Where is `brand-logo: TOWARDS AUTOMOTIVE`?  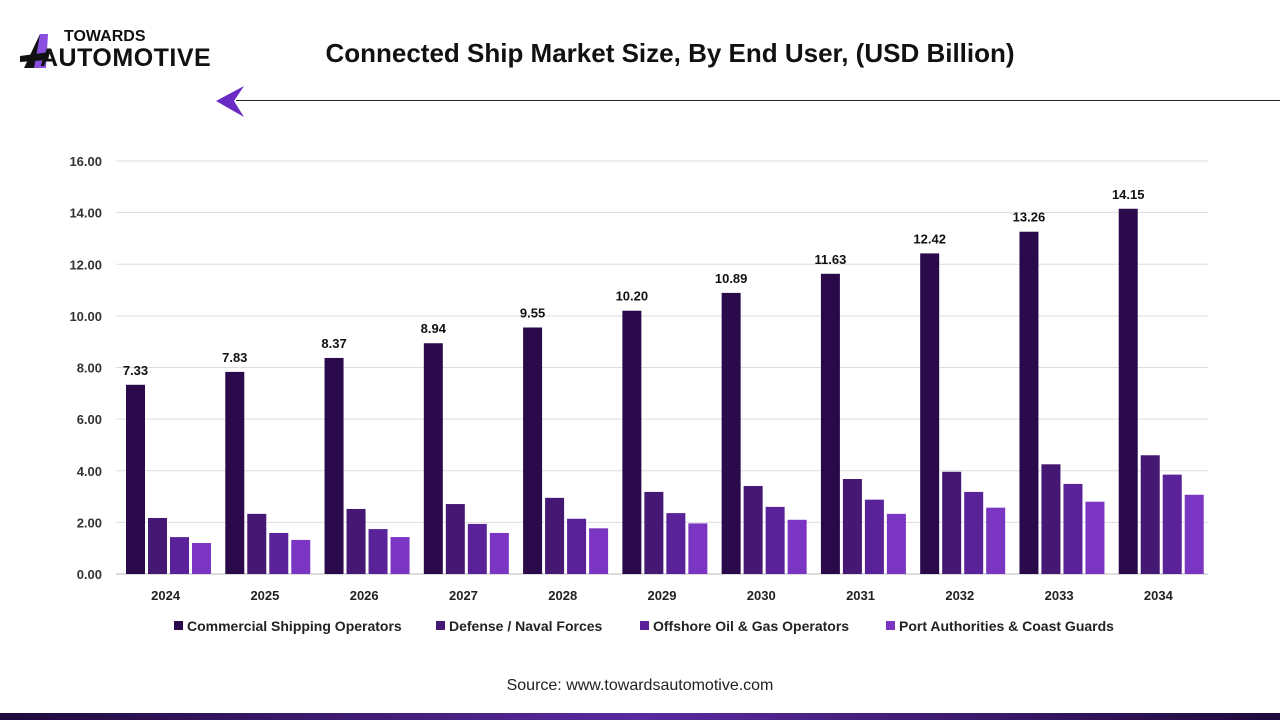
brand-logo: TOWARDS AUTOMOTIVE is located at coordinates (125, 50).